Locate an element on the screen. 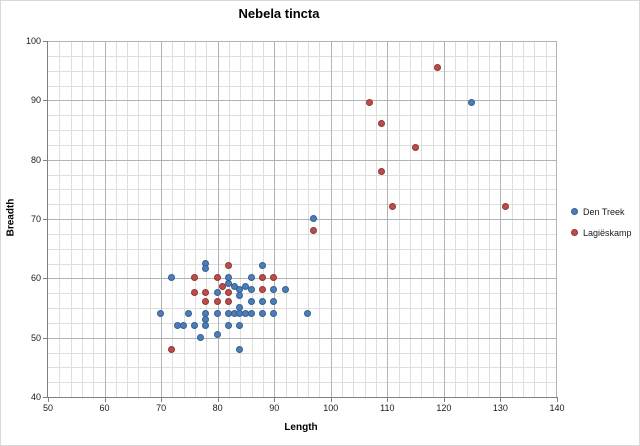  y-tick-label: 90 is located at coordinates (35, 100).